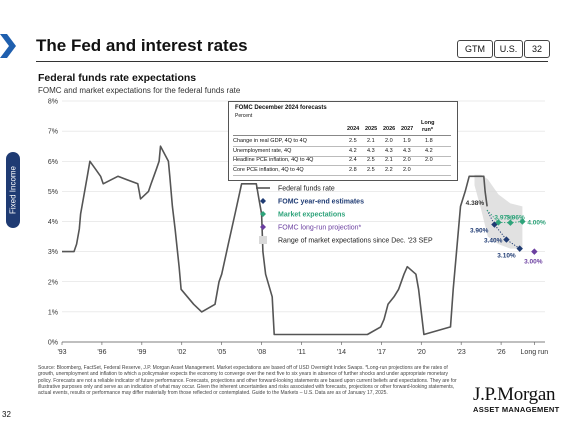  What do you see at coordinates (493, 241) in the screenshot?
I see `fomc-estimate-label: 3.40%` at bounding box center [493, 241].